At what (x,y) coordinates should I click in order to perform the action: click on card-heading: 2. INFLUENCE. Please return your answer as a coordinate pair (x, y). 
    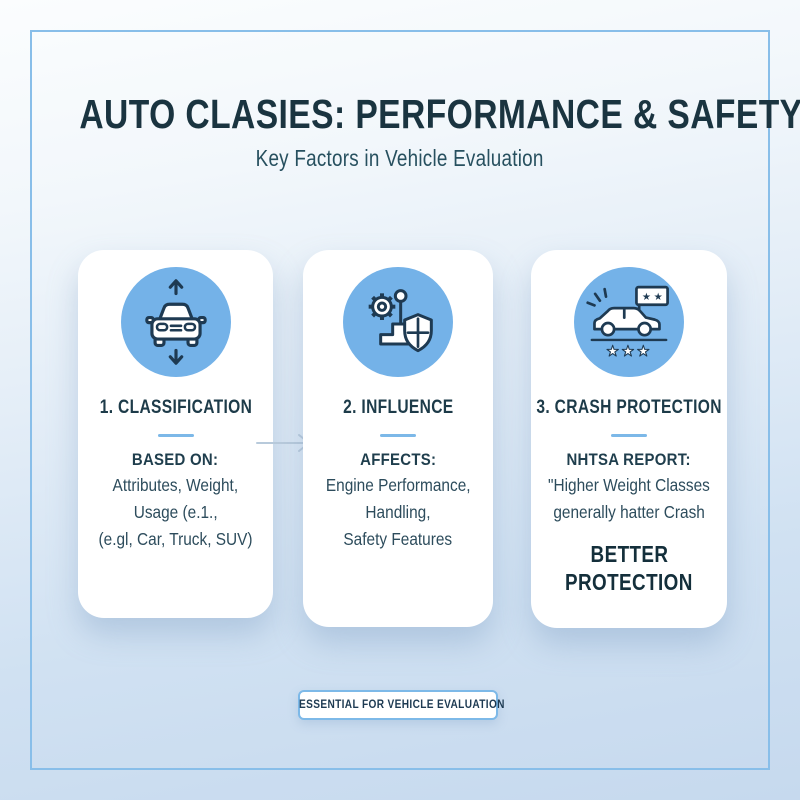
    Looking at the image, I should click on (398, 407).